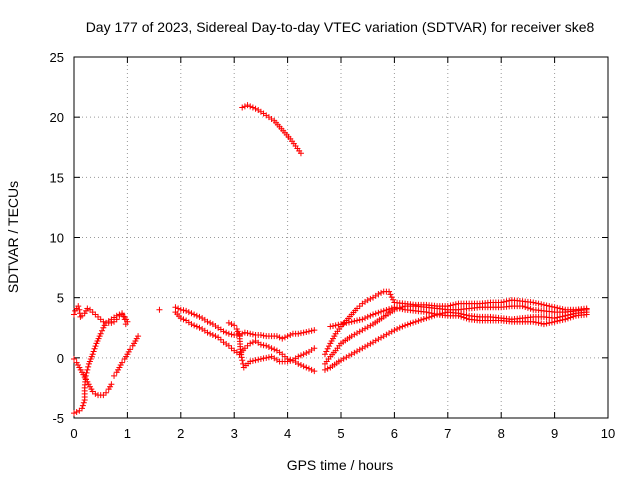 This screenshot has height=480, width=640. Describe the element at coordinates (554, 433) in the screenshot. I see `x-tick-label: 9` at that location.